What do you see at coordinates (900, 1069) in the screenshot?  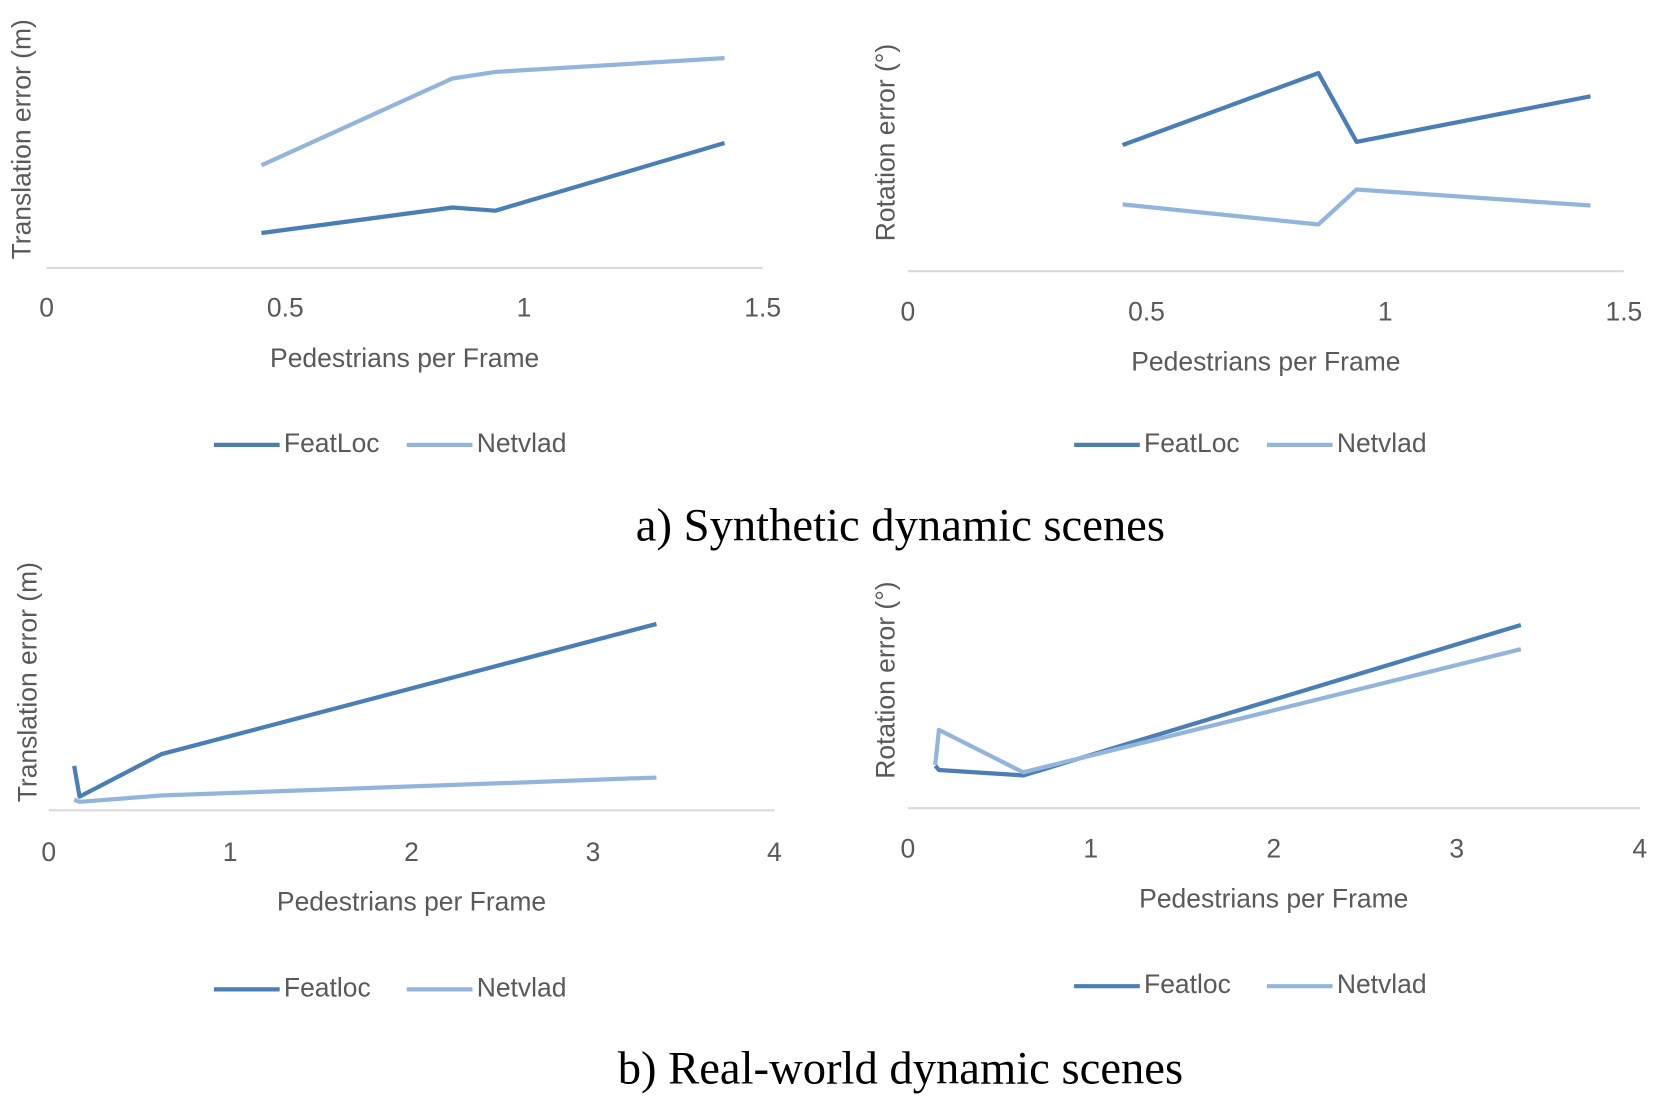 I see `caption: b) Real-world dynamic scenes` at bounding box center [900, 1069].